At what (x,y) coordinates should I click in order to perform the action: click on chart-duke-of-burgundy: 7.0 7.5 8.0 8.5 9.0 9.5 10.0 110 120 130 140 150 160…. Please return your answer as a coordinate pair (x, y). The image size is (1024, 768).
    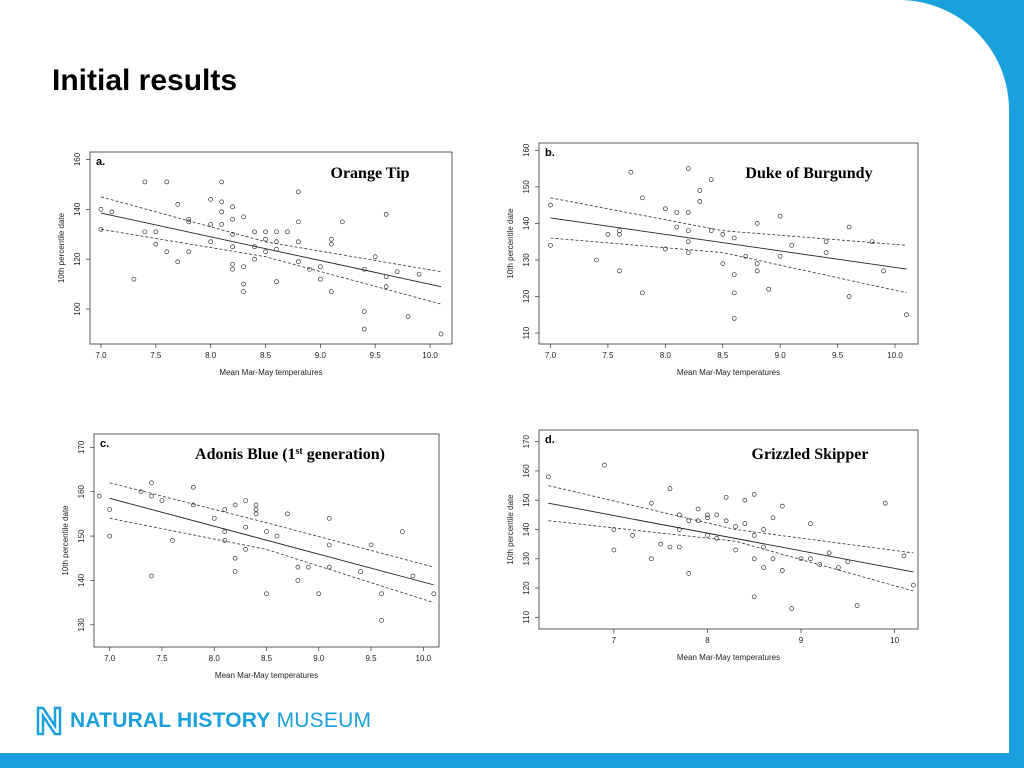
    Looking at the image, I should click on (708, 263).